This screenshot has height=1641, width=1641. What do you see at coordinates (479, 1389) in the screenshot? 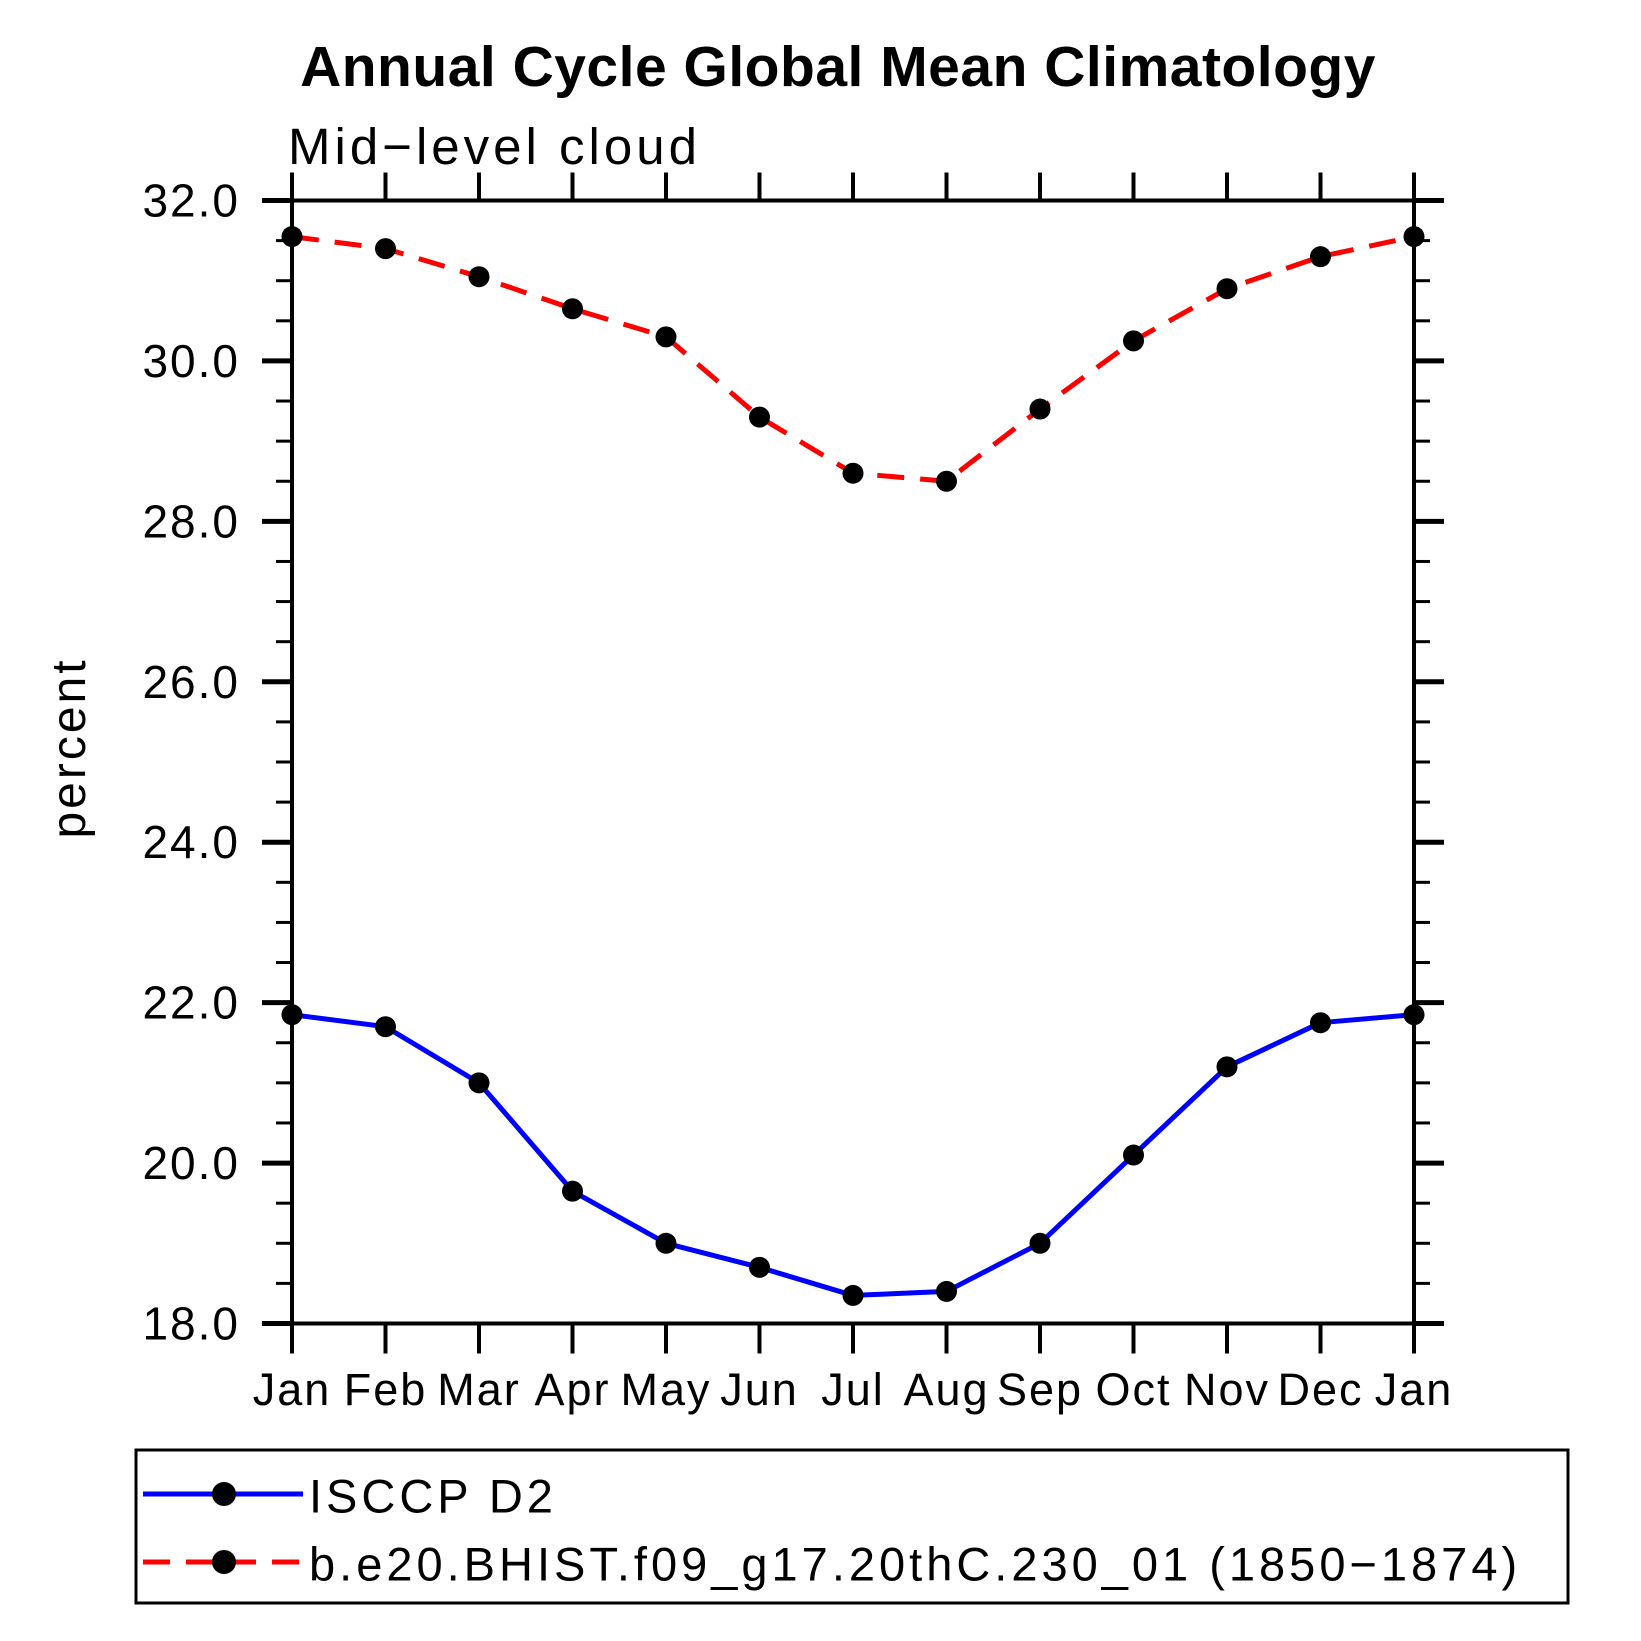
I see `x-tick-label: Mar` at bounding box center [479, 1389].